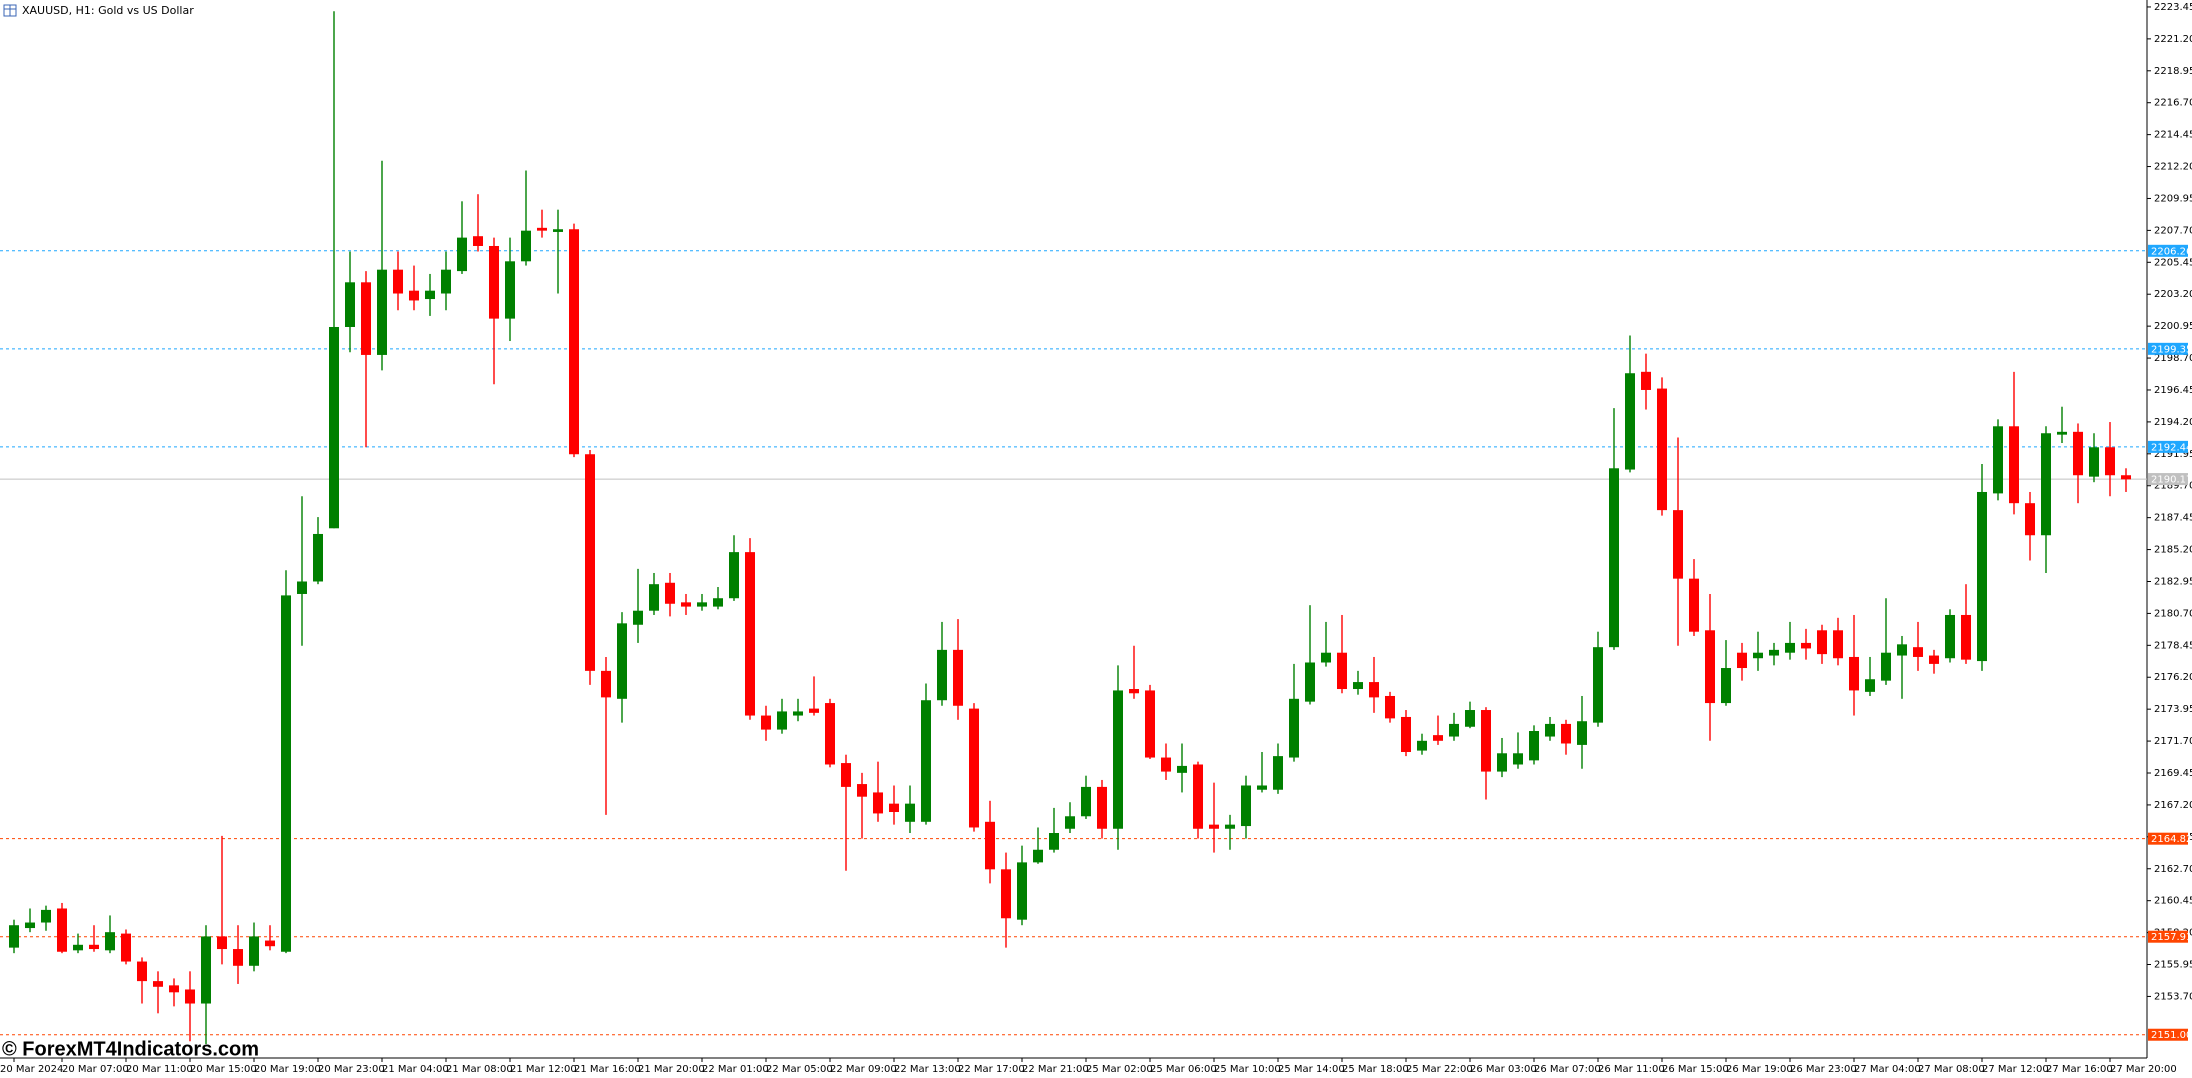 The image size is (2192, 1078). What do you see at coordinates (1311, 1069) in the screenshot?
I see `x-tick-label: 25 Mar 14:00` at bounding box center [1311, 1069].